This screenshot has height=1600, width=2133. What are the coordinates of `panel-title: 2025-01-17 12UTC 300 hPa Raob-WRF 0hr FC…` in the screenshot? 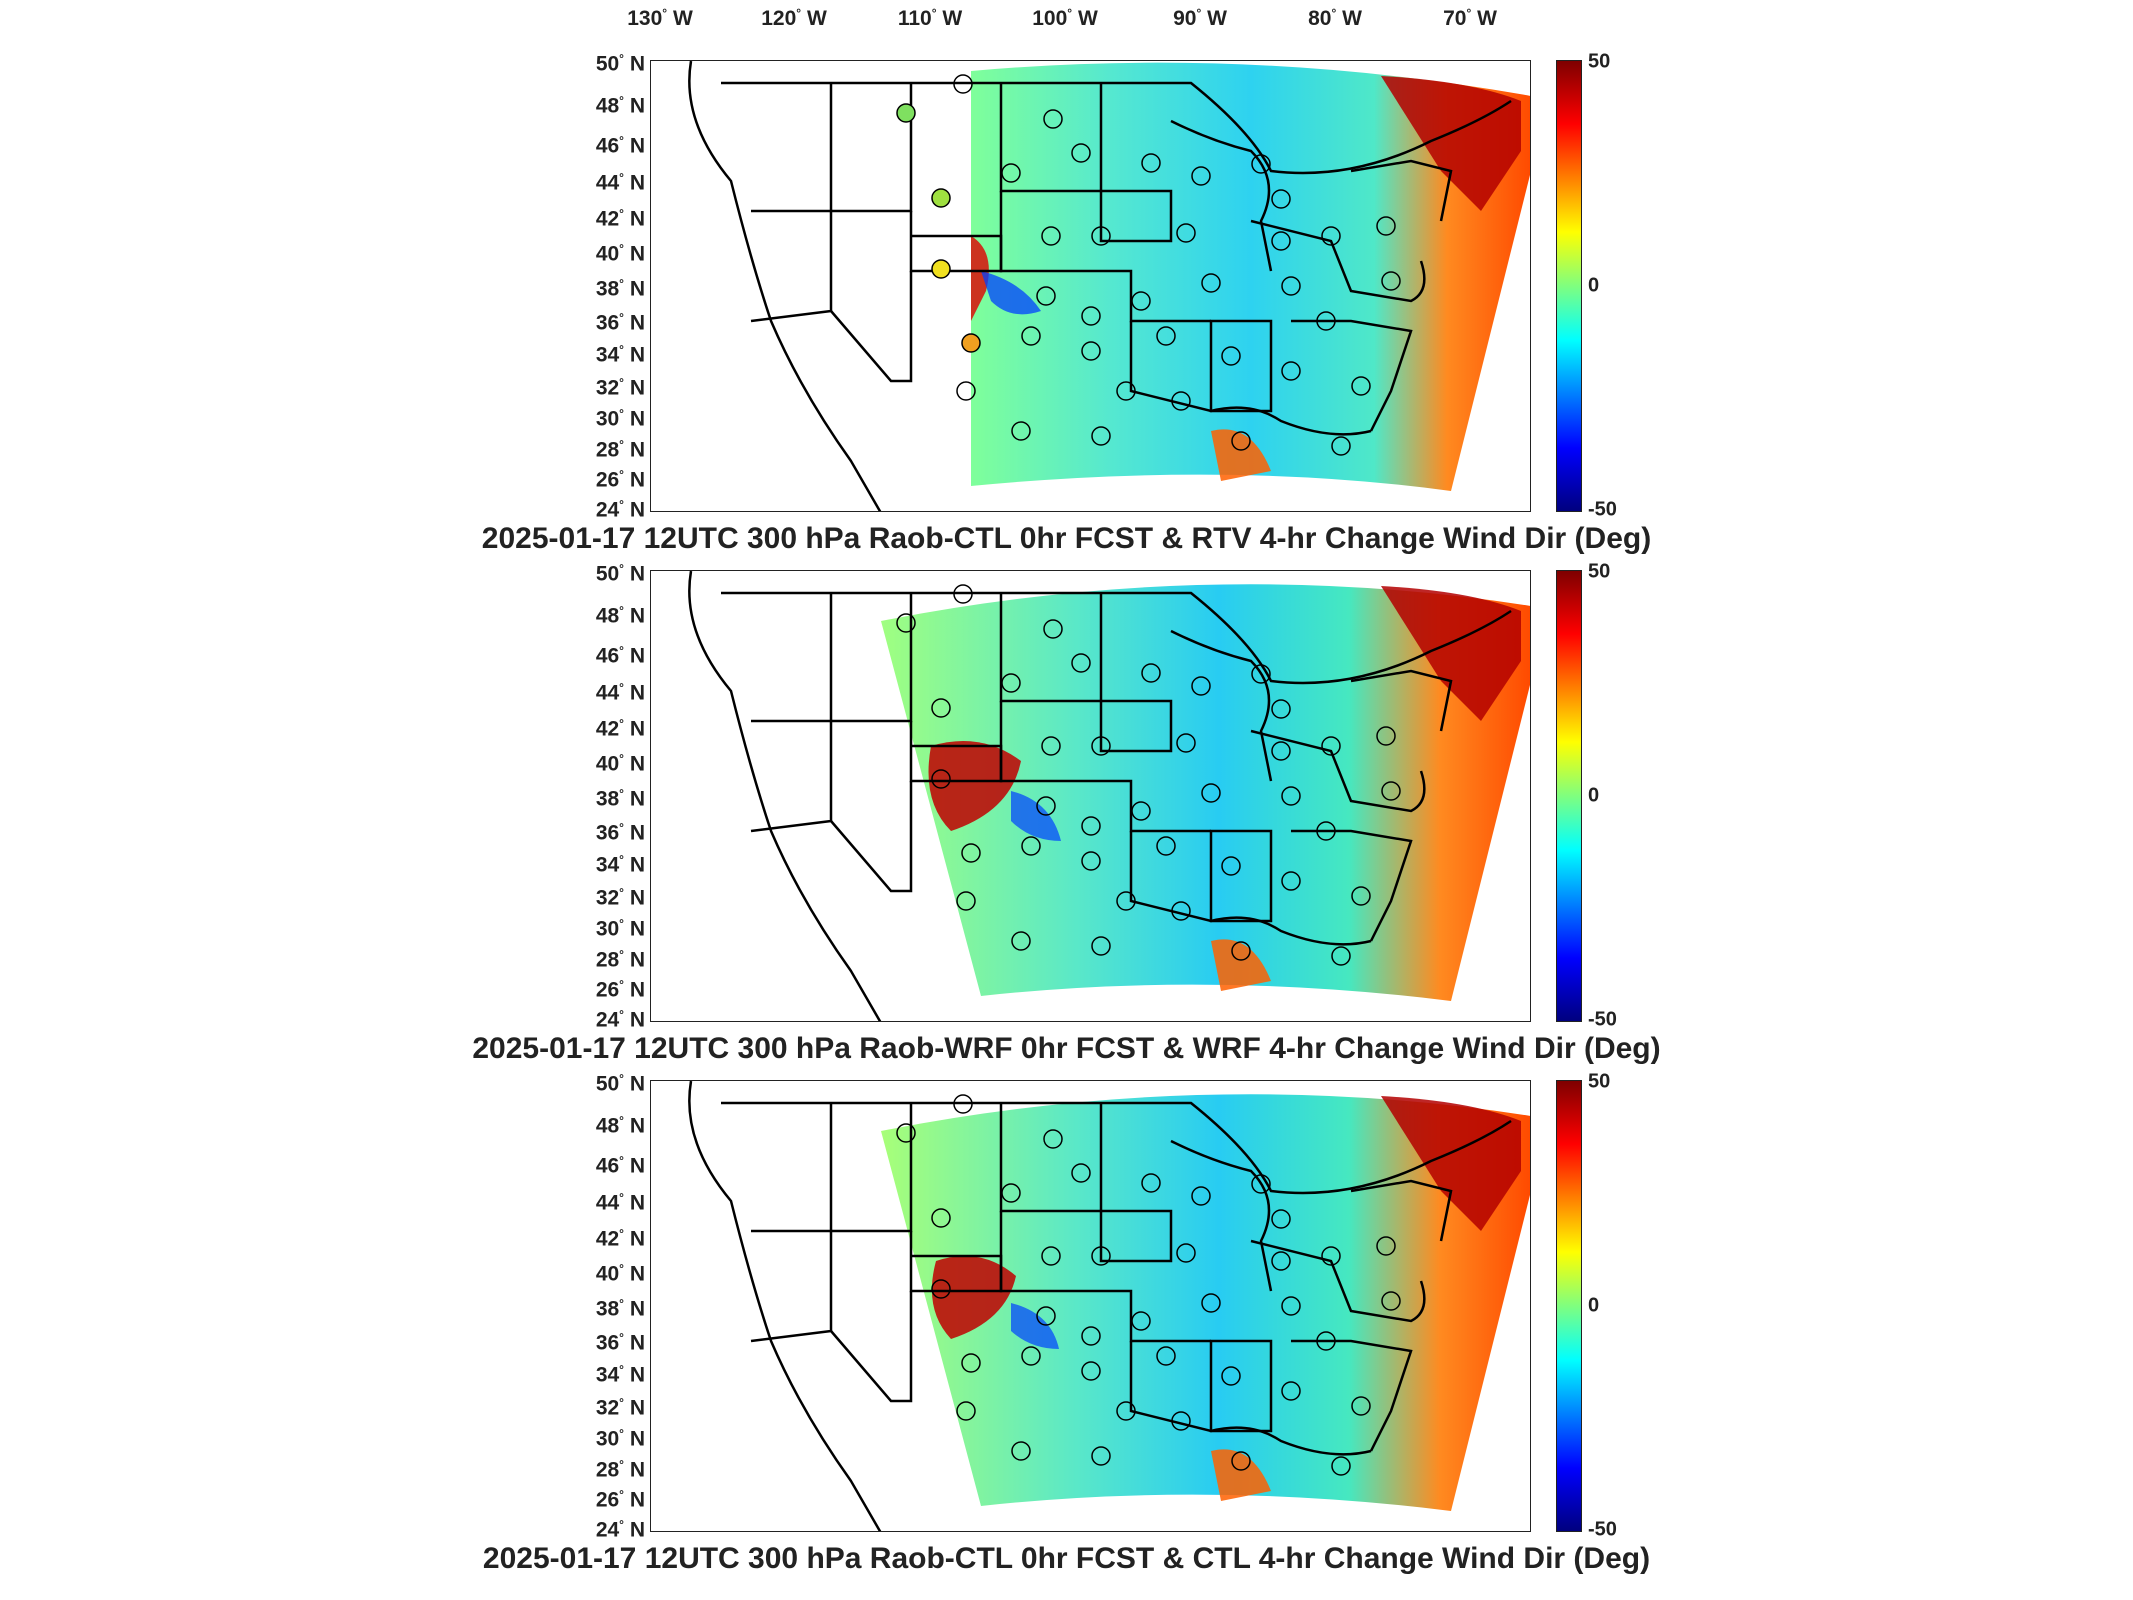 It's located at (1066, 1048).